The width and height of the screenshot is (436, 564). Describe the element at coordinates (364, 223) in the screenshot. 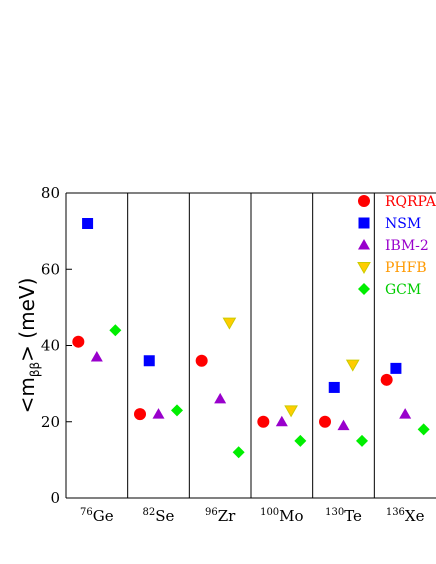

I see `legend-marker-nsm` at that location.